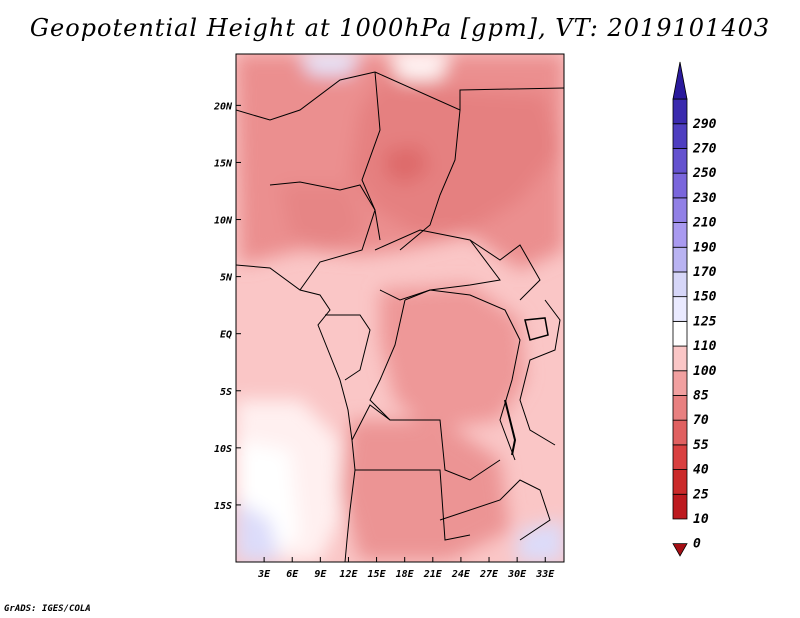 This screenshot has width=800, height=618. What do you see at coordinates (700, 494) in the screenshot?
I see `colorbar-label: 25` at bounding box center [700, 494].